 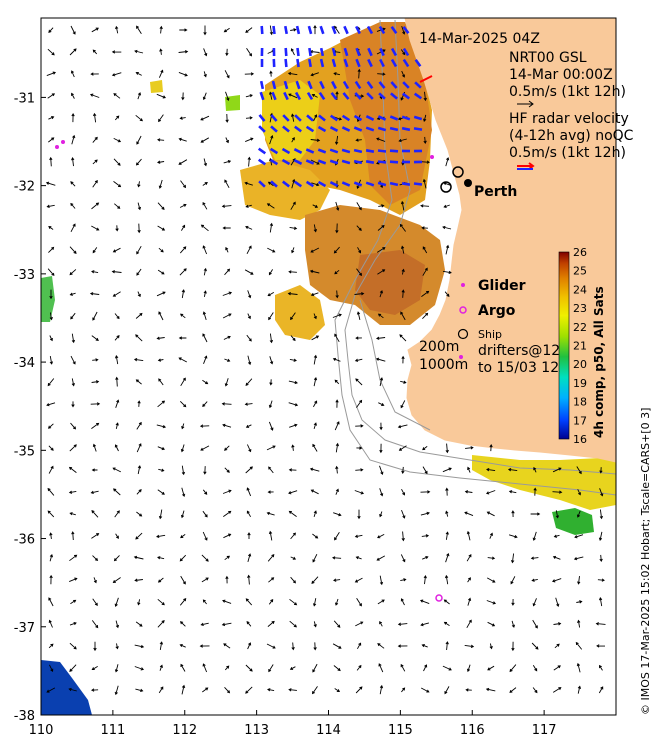 I want to click on contour-200m-label: 200m, so click(x=439, y=347).